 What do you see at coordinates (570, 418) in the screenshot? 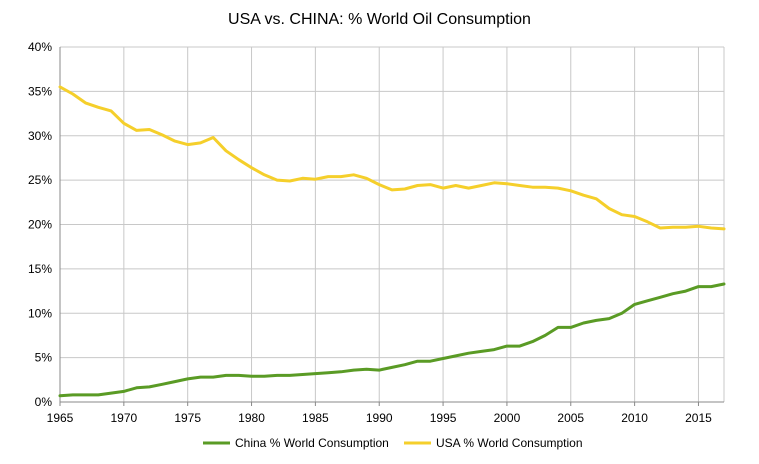
I see `x-tick-label: 2005` at bounding box center [570, 418].